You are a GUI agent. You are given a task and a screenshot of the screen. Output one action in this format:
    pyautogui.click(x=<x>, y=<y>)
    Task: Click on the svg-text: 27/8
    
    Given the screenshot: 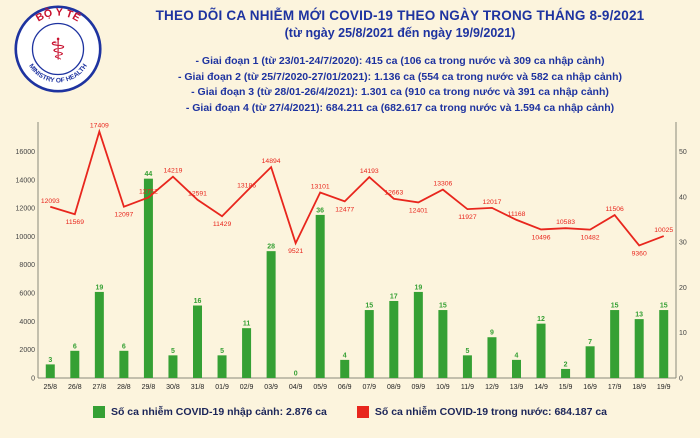 What is the action you would take?
    pyautogui.click(x=100, y=387)
    